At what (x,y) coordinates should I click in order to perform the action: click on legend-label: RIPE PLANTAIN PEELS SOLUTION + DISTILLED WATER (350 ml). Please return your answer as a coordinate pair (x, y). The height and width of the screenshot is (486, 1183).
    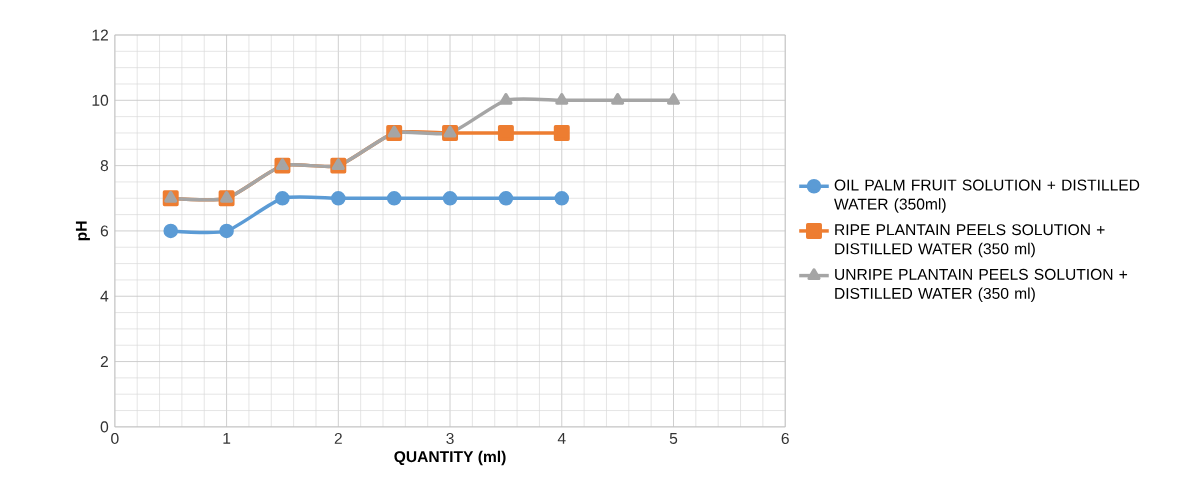
    Looking at the image, I should click on (970, 241).